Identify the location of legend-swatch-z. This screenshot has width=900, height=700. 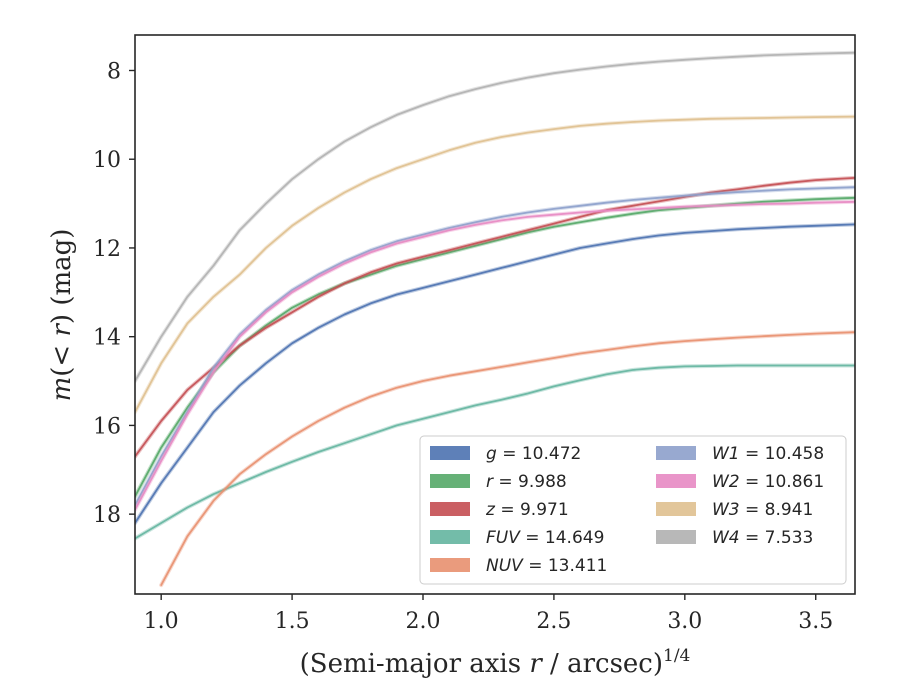
(450, 509).